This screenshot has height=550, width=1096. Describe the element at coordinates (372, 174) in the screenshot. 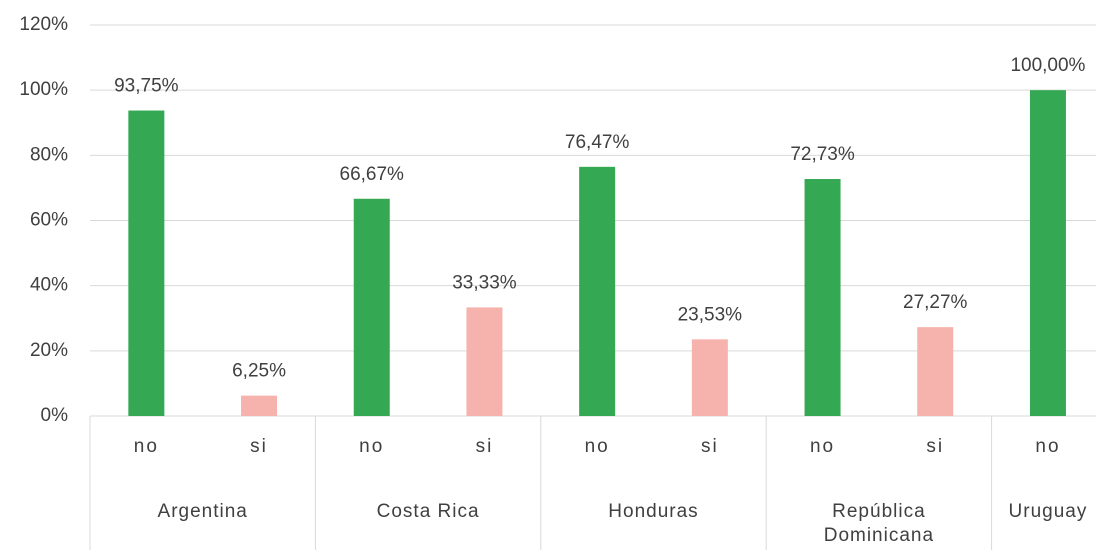

I see `value-label: 66,67%` at that location.